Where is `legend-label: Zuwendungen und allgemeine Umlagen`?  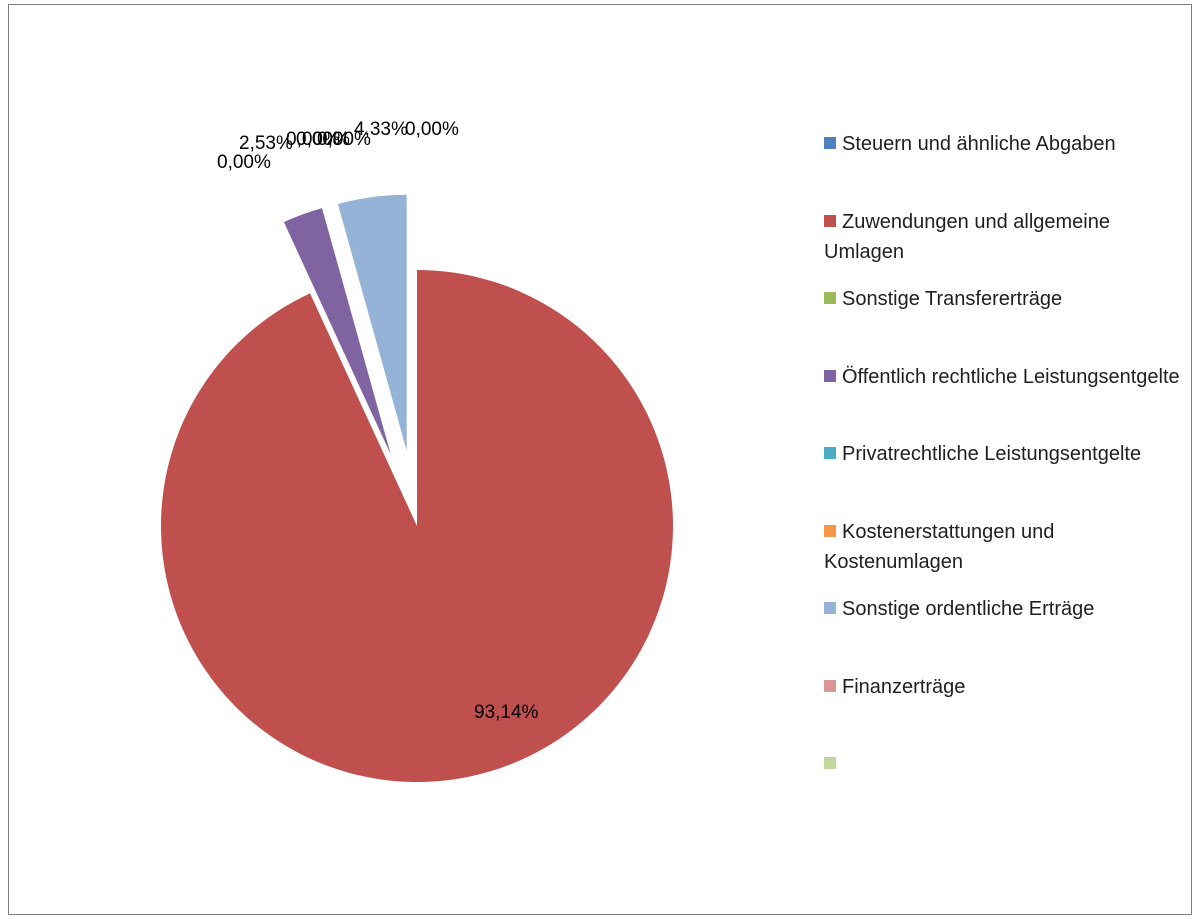 legend-label: Zuwendungen und allgemeine Umlagen is located at coordinates (967, 237).